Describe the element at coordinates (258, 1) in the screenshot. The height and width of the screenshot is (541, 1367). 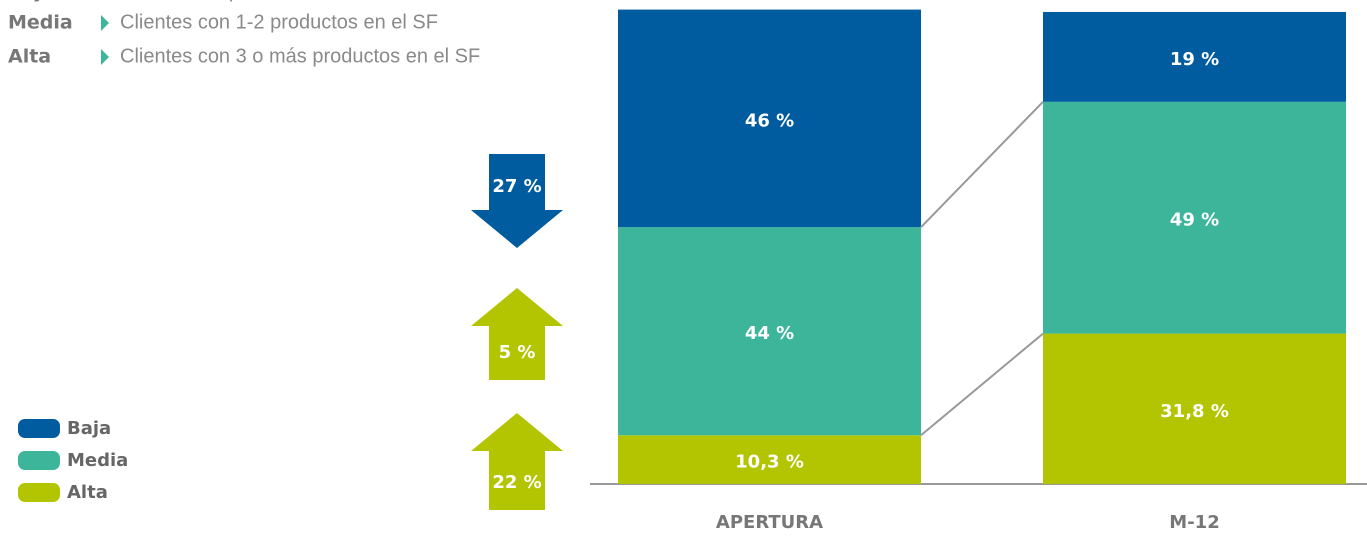
I see `description-text: Clientes sin productos en el SF` at that location.